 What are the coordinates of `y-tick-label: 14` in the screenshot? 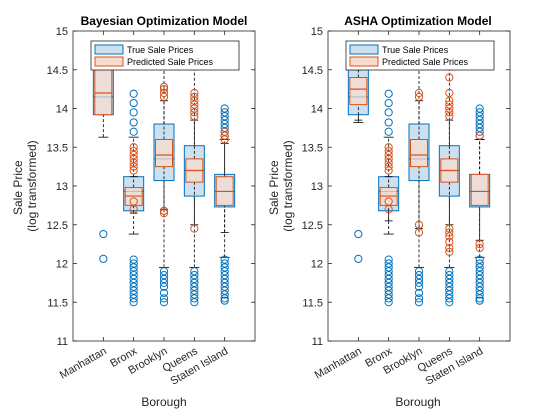 It's located at (317, 110).